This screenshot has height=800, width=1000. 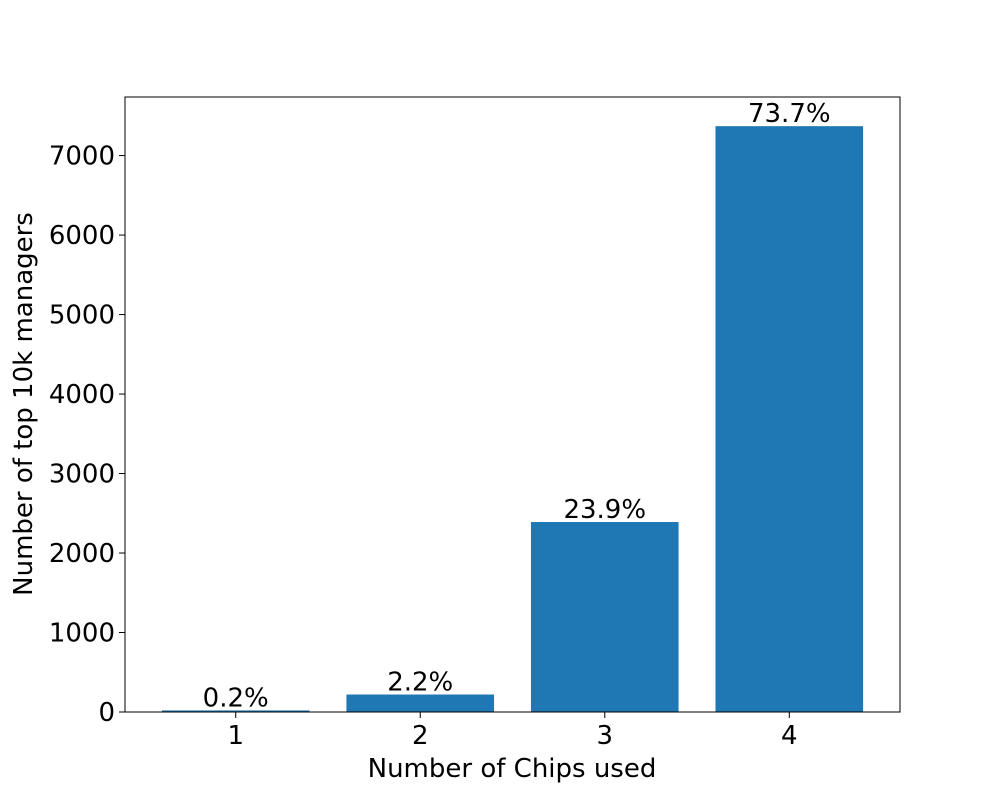 What do you see at coordinates (512, 731) in the screenshot?
I see `x-axis: 1 2 3 4` at bounding box center [512, 731].